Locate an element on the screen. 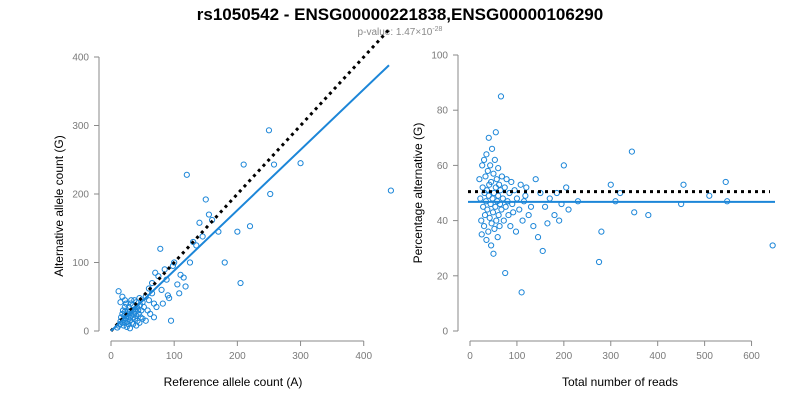  left-y-axis-label: Alternative allele count (G) is located at coordinates (59, 205).